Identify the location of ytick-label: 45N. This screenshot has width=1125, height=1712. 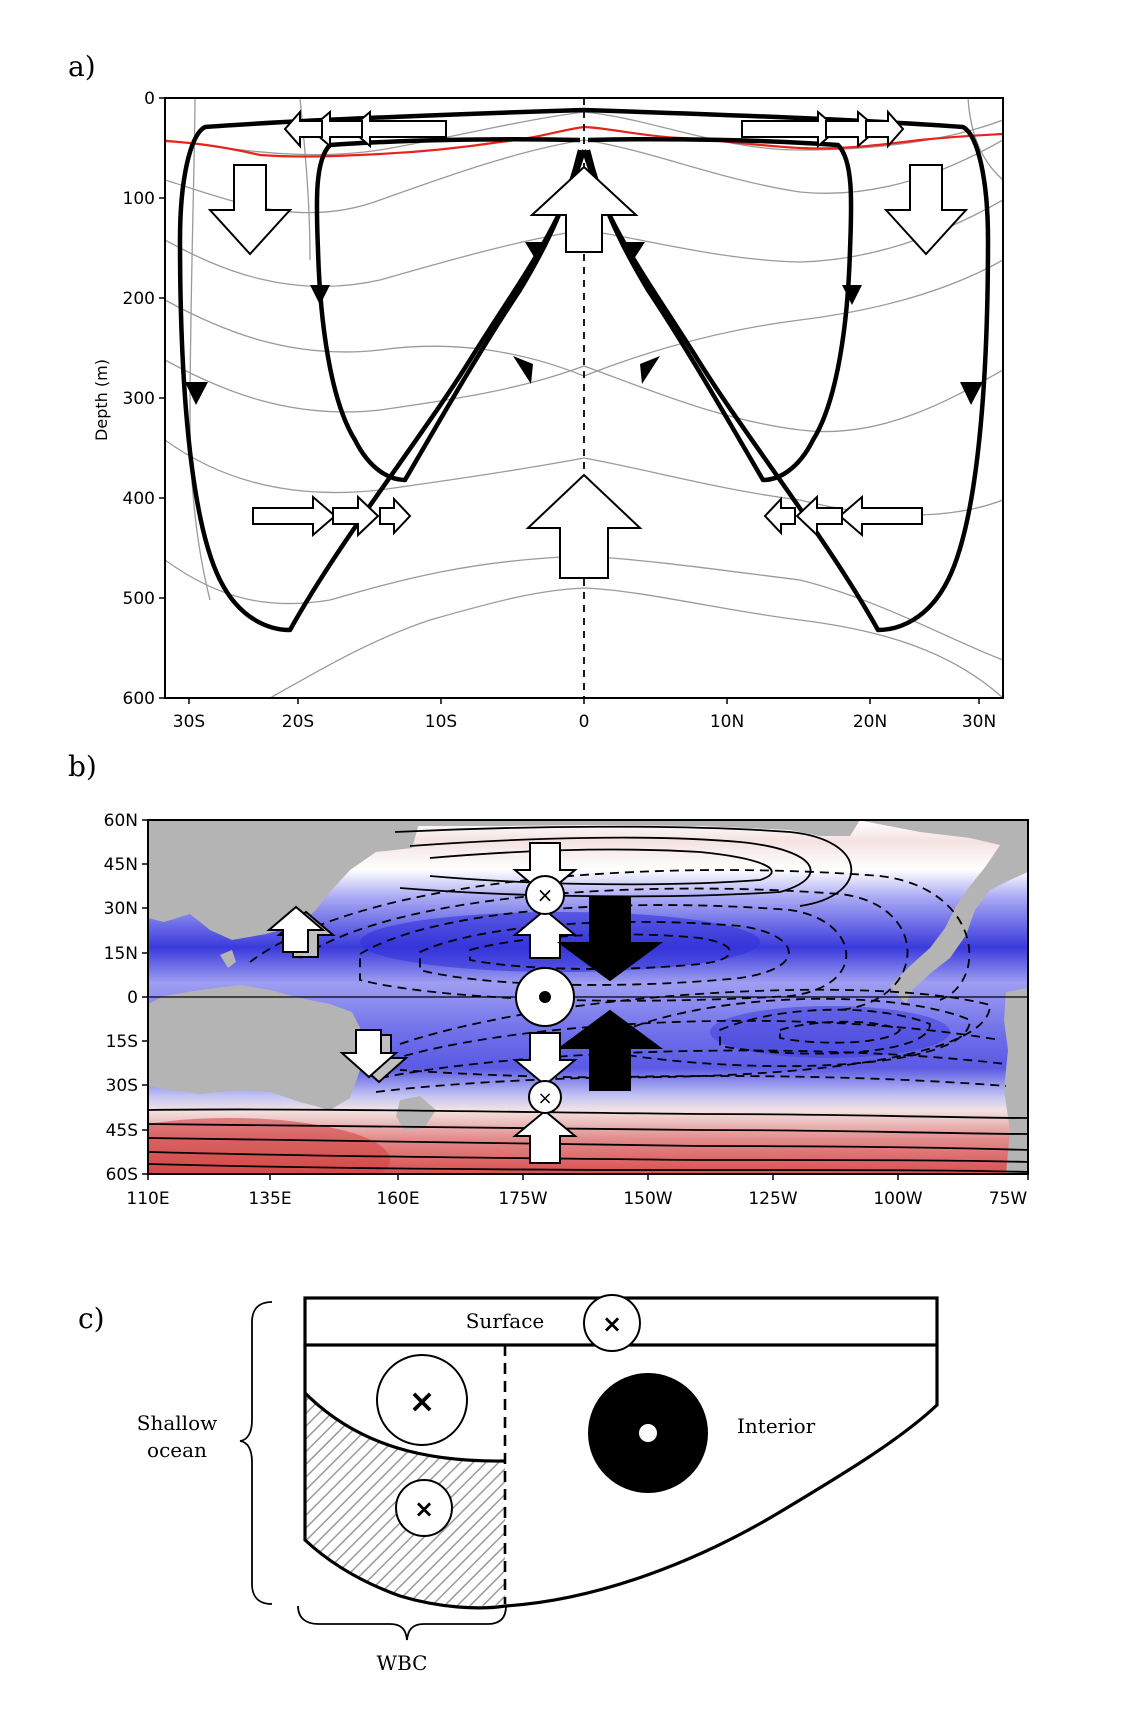
(121, 865).